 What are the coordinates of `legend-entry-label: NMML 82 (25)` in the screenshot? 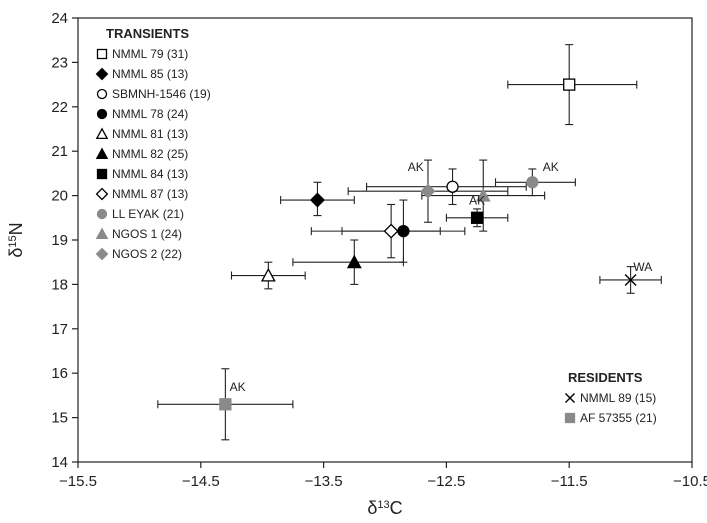 It's located at (150, 154).